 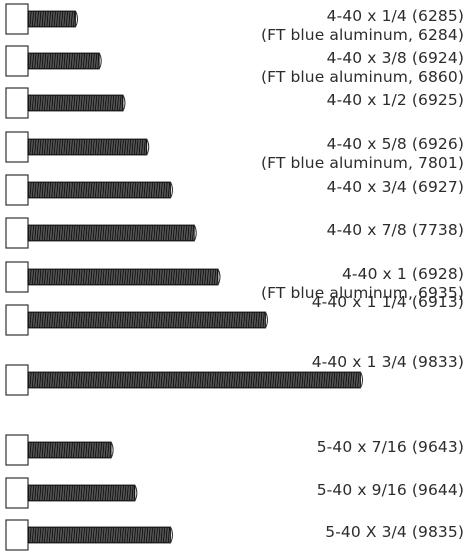 What do you see at coordinates (387, 362) in the screenshot?
I see `screw-label: 4-40 x 1 3/4 (9833)` at bounding box center [387, 362].